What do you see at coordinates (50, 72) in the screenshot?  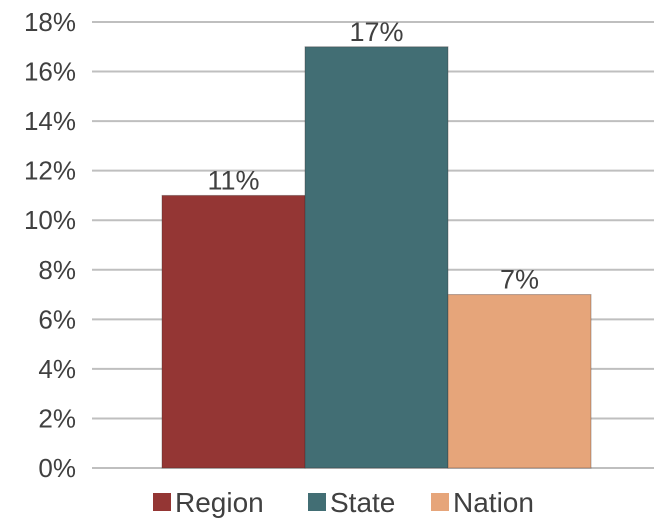 I see `y-tick-label: 16%` at bounding box center [50, 72].